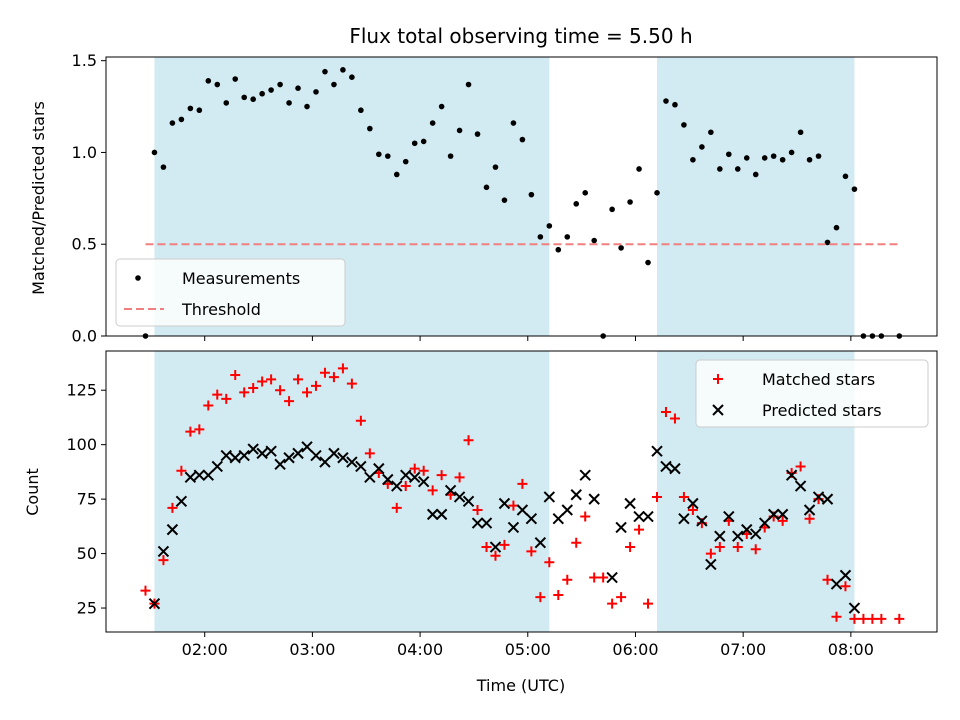 This screenshot has width=960, height=720. I want to click on x-tick-label-5: 07:00, so click(743, 649).